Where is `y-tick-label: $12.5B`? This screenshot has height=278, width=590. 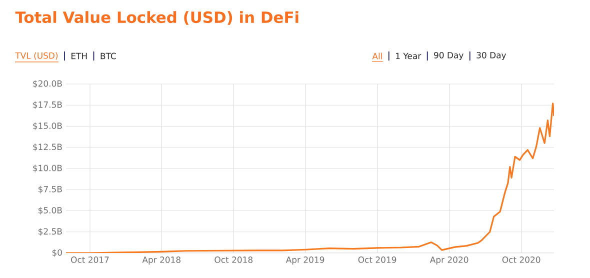 y-tick-label: $12.5B is located at coordinates (47, 148).